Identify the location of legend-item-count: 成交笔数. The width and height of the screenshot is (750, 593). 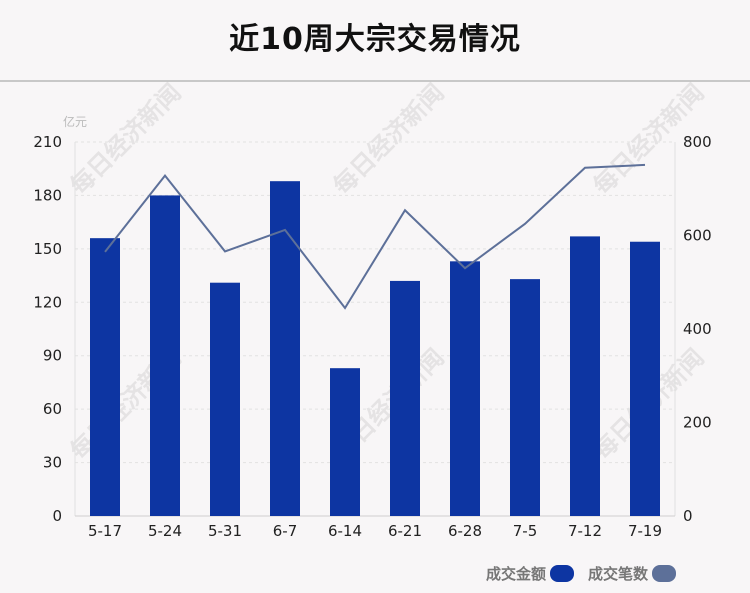
(632, 573).